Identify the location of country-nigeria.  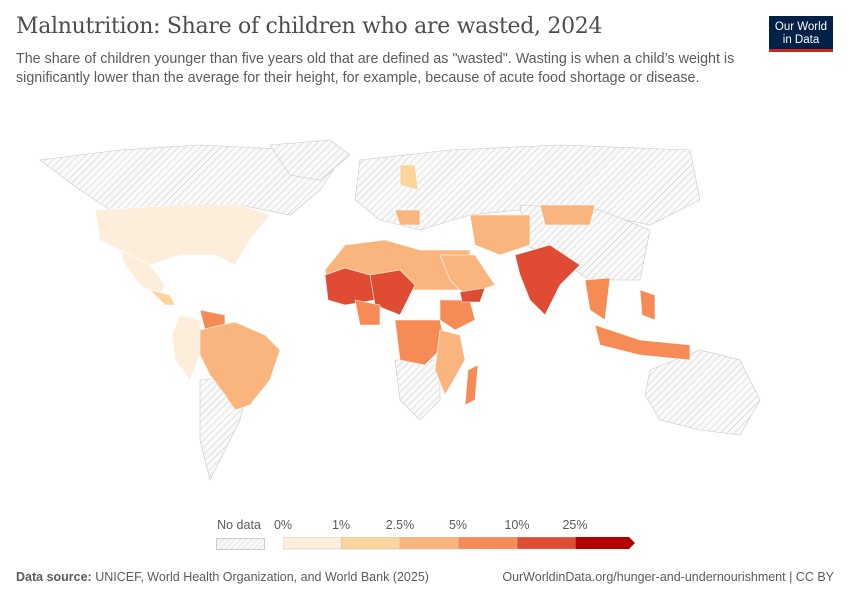
(367, 312).